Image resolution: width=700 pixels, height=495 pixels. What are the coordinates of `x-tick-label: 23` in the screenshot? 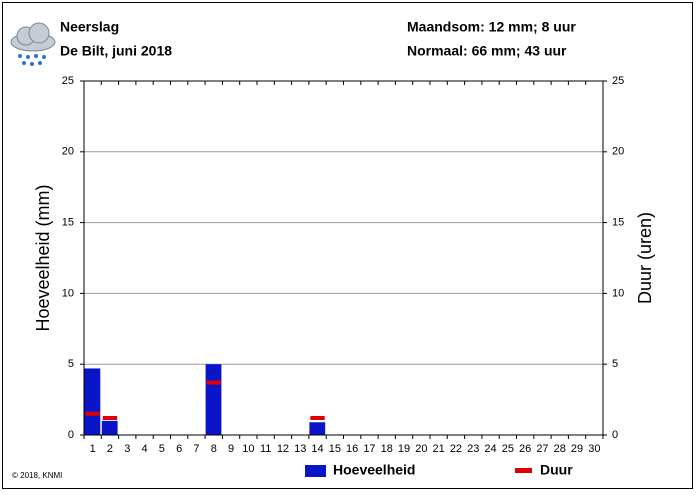 It's located at (473, 449).